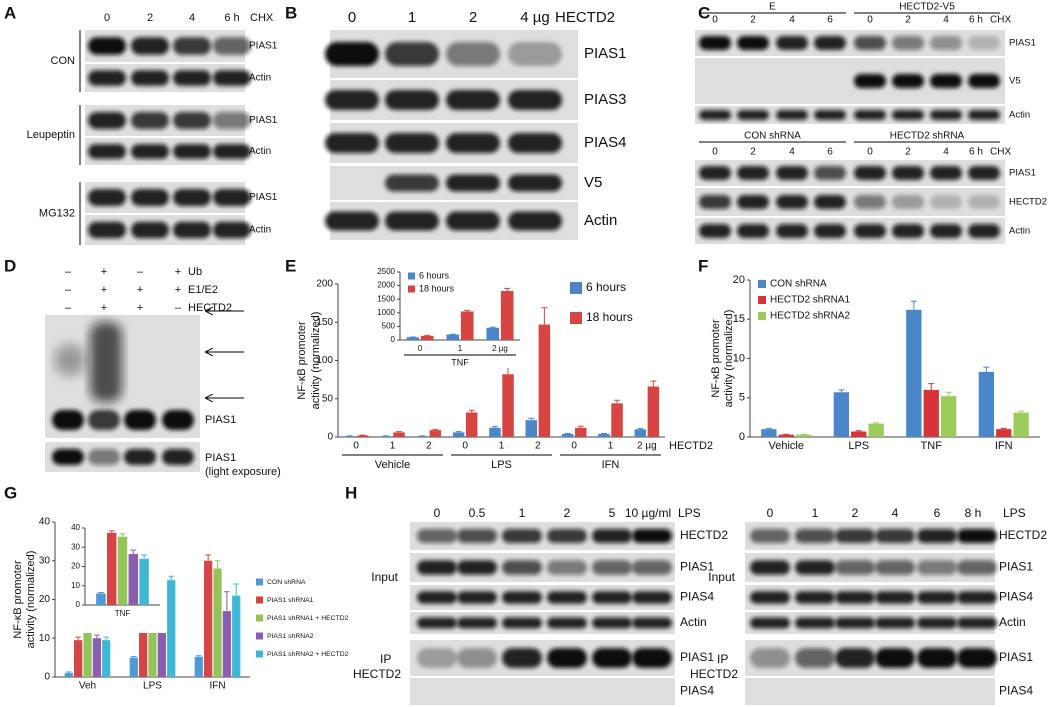  I want to click on y-tick-label: 10, so click(75, 585).